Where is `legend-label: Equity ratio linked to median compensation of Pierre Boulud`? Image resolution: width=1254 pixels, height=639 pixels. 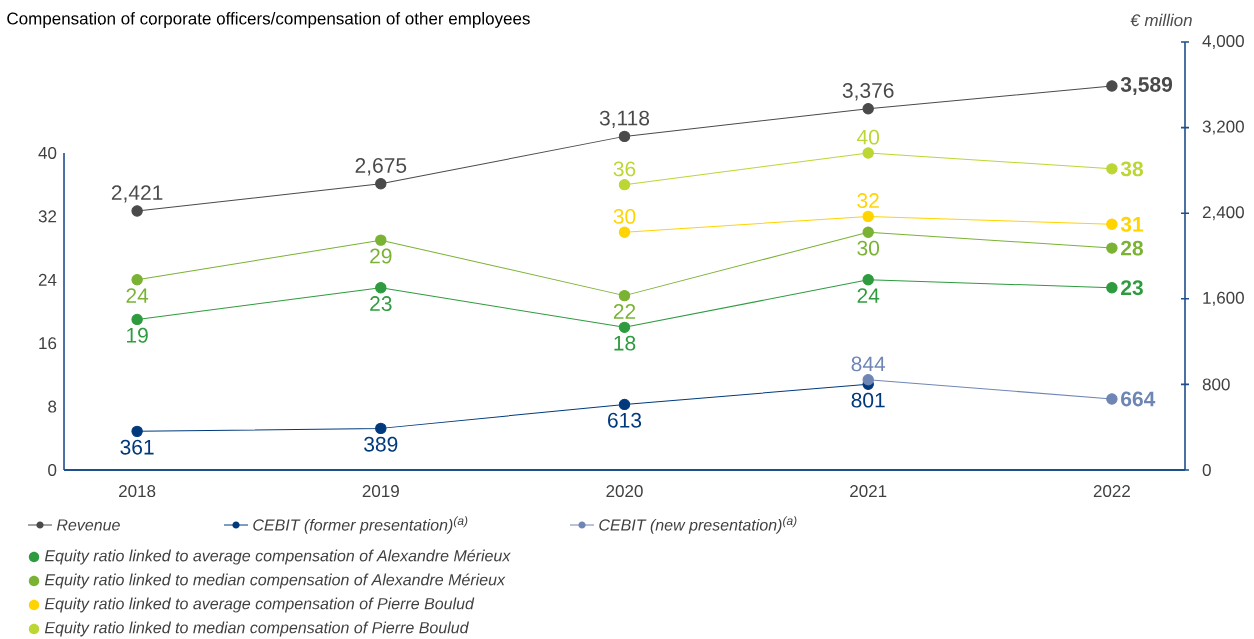
legend-label: Equity ratio linked to median compensation of Pierre Boulud is located at coordinates (256, 629).